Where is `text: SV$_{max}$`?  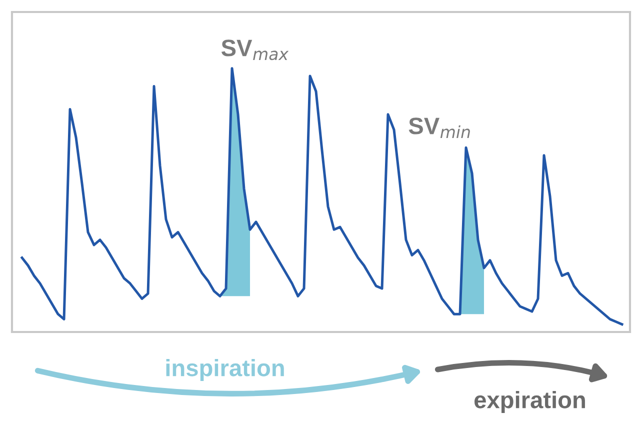
text: SV$_{max}$ is located at coordinates (255, 50).